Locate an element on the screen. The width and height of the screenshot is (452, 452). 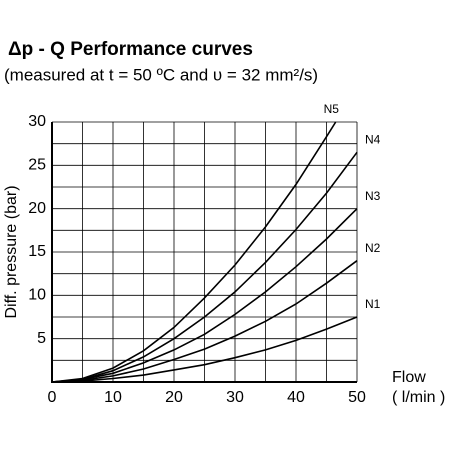
x-tick-label: 50 is located at coordinates (357, 397).